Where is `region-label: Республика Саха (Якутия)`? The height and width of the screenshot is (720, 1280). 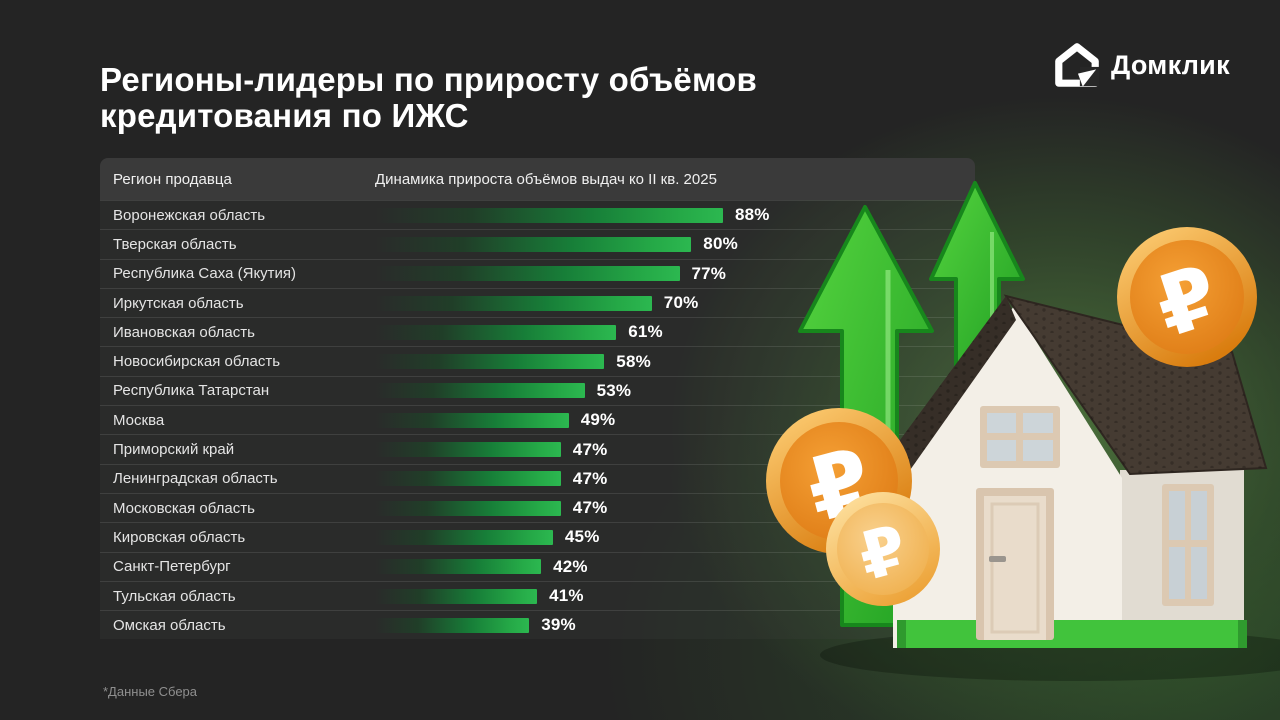
region-label: Республика Саха (Якутия) is located at coordinates (205, 274).